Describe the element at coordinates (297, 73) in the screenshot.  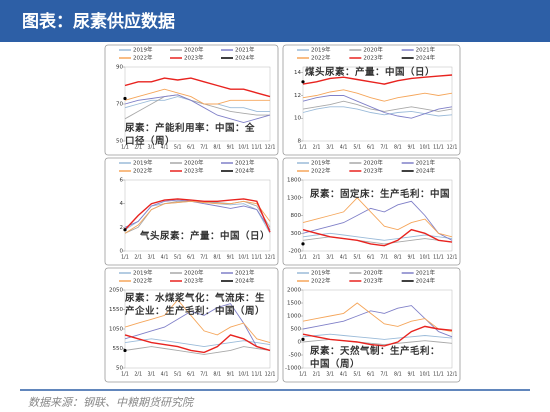
I see `y-tick-label: 14` at that location.